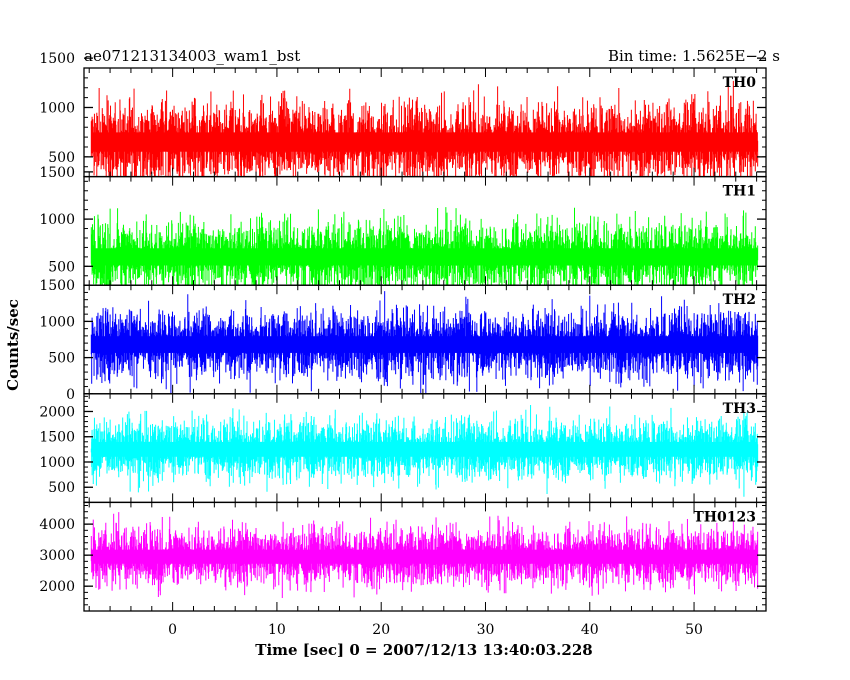  I want to click on y-tick-label: 0, so click(70, 395).